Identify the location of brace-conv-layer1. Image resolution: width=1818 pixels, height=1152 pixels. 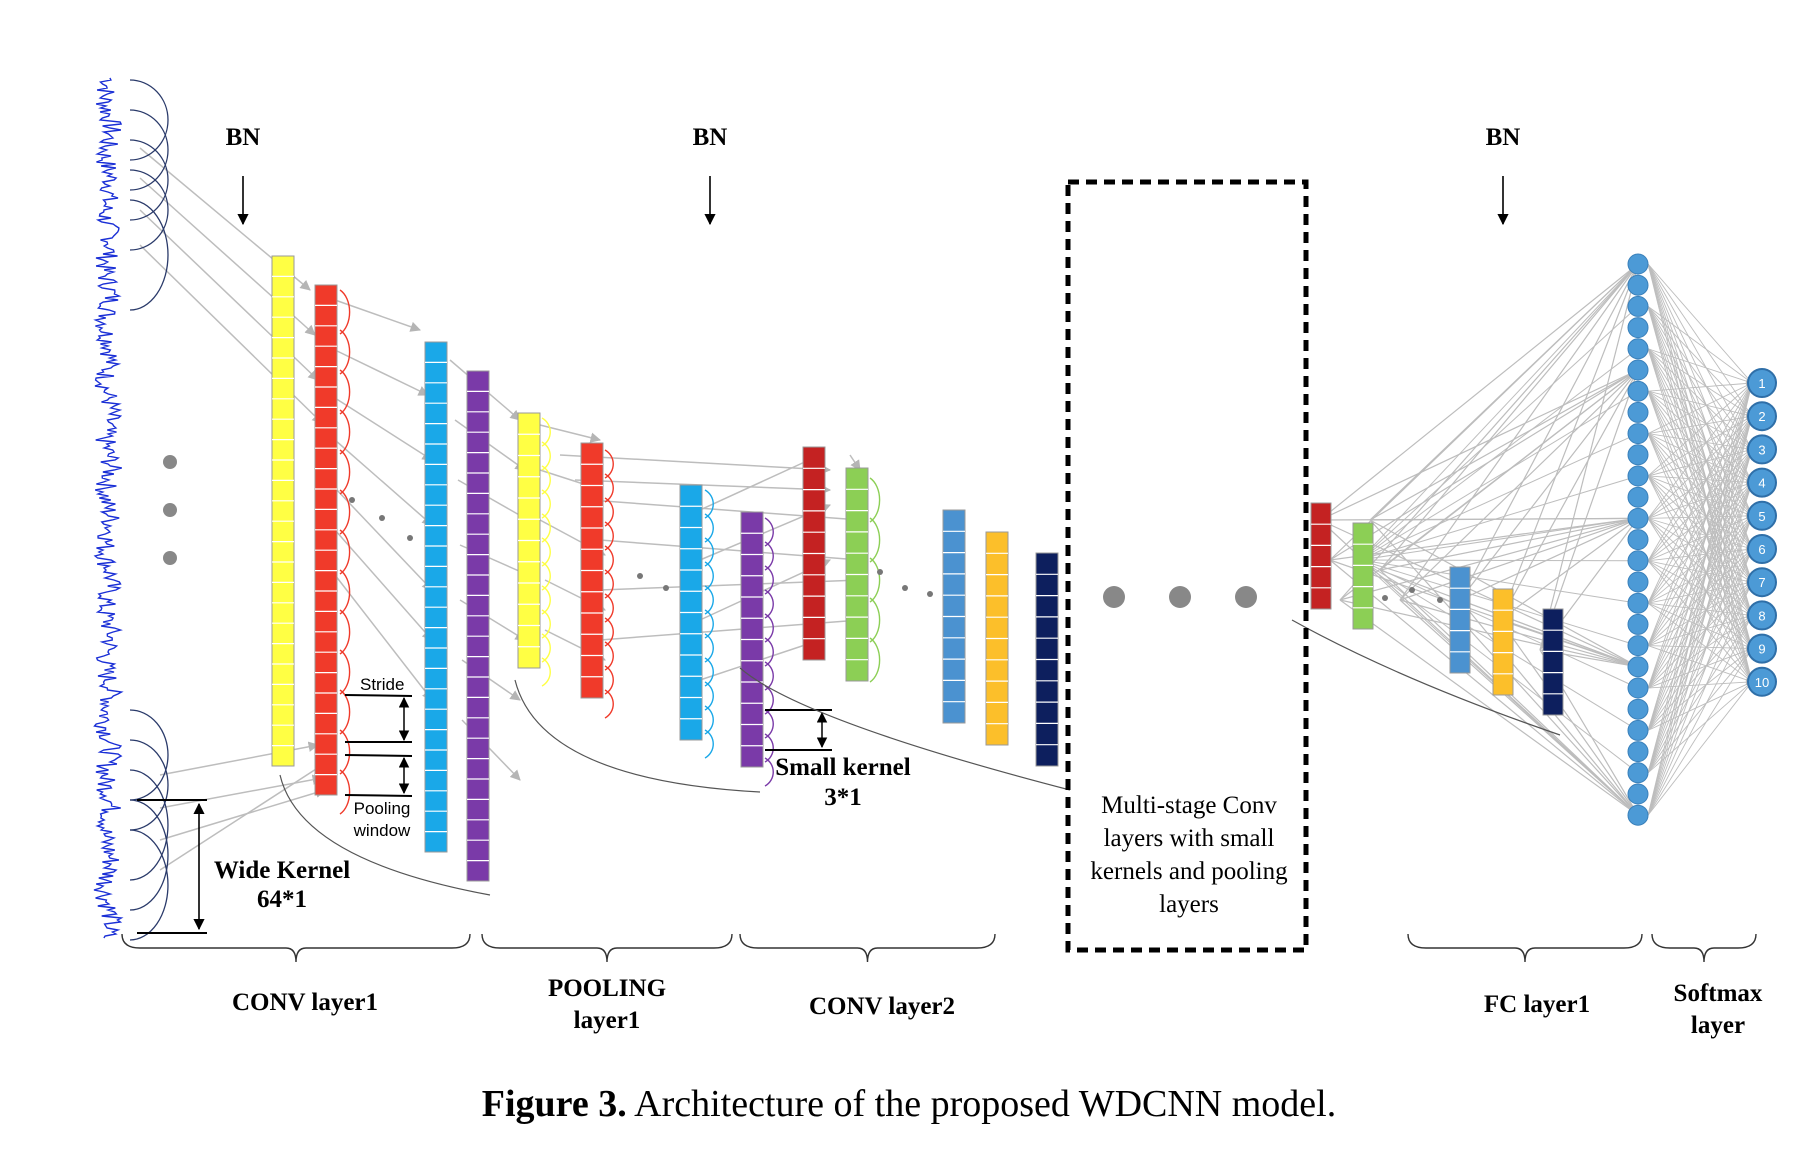
(296, 948).